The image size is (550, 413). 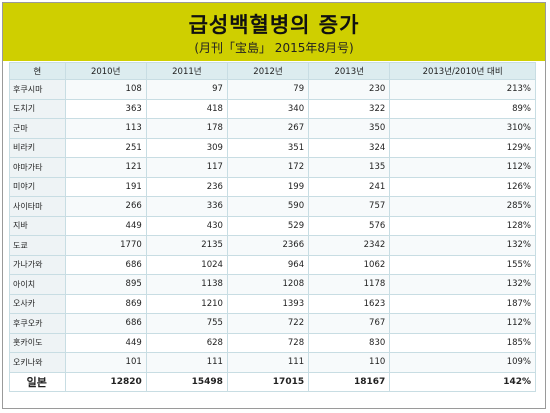 What do you see at coordinates (37, 381) in the screenshot?
I see `total-prefecture: 일본` at bounding box center [37, 381].